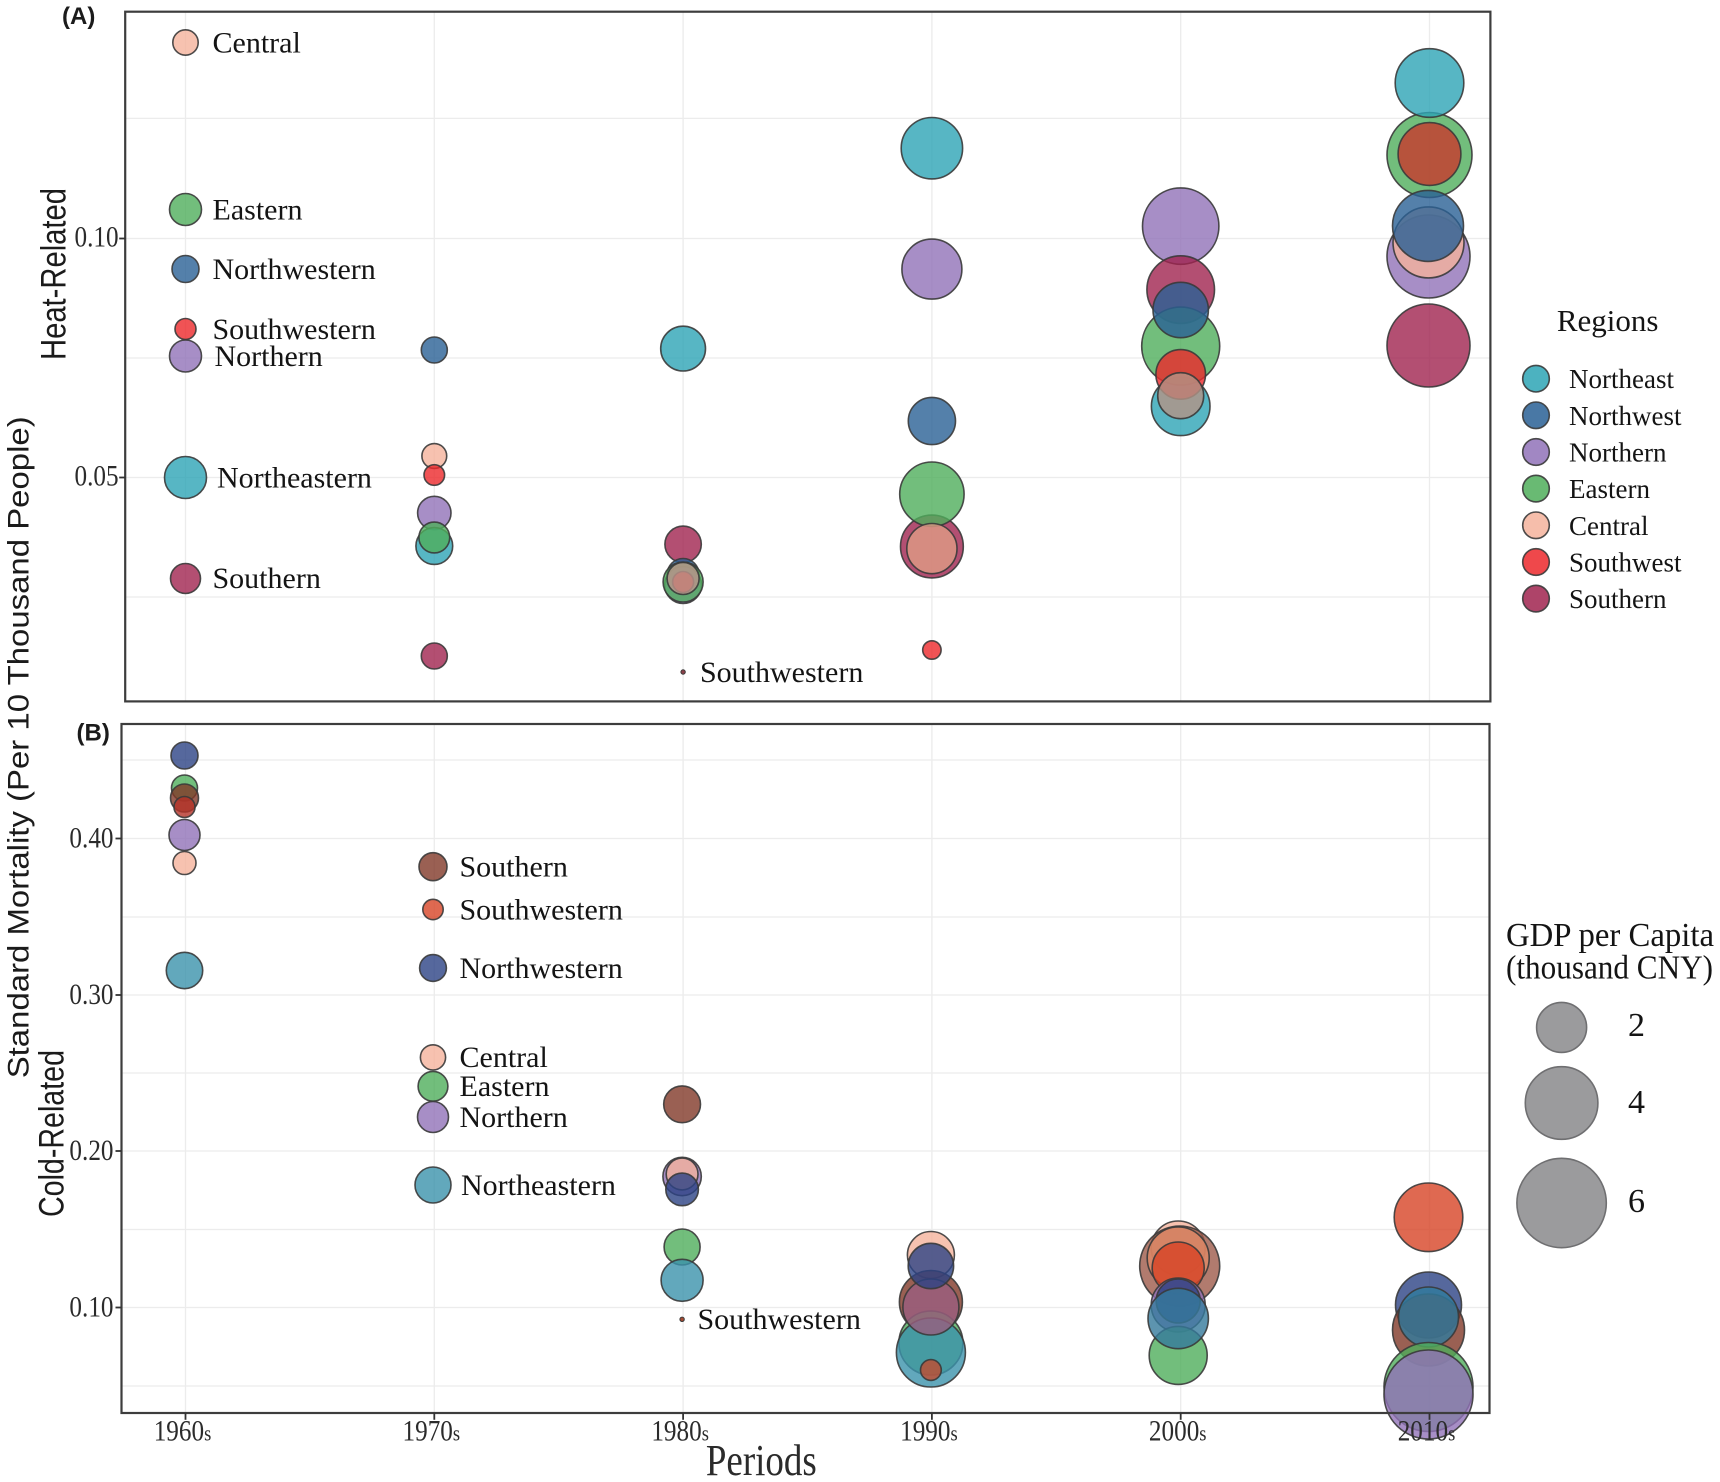  Describe the element at coordinates (78, 16) in the screenshot. I see `svg-text: (A)` at that location.